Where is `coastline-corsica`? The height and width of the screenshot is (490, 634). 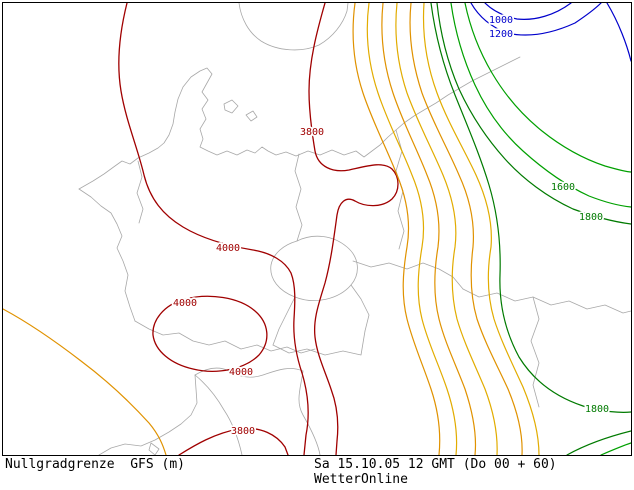
coastline-corsica is located at coordinates (154, 448).